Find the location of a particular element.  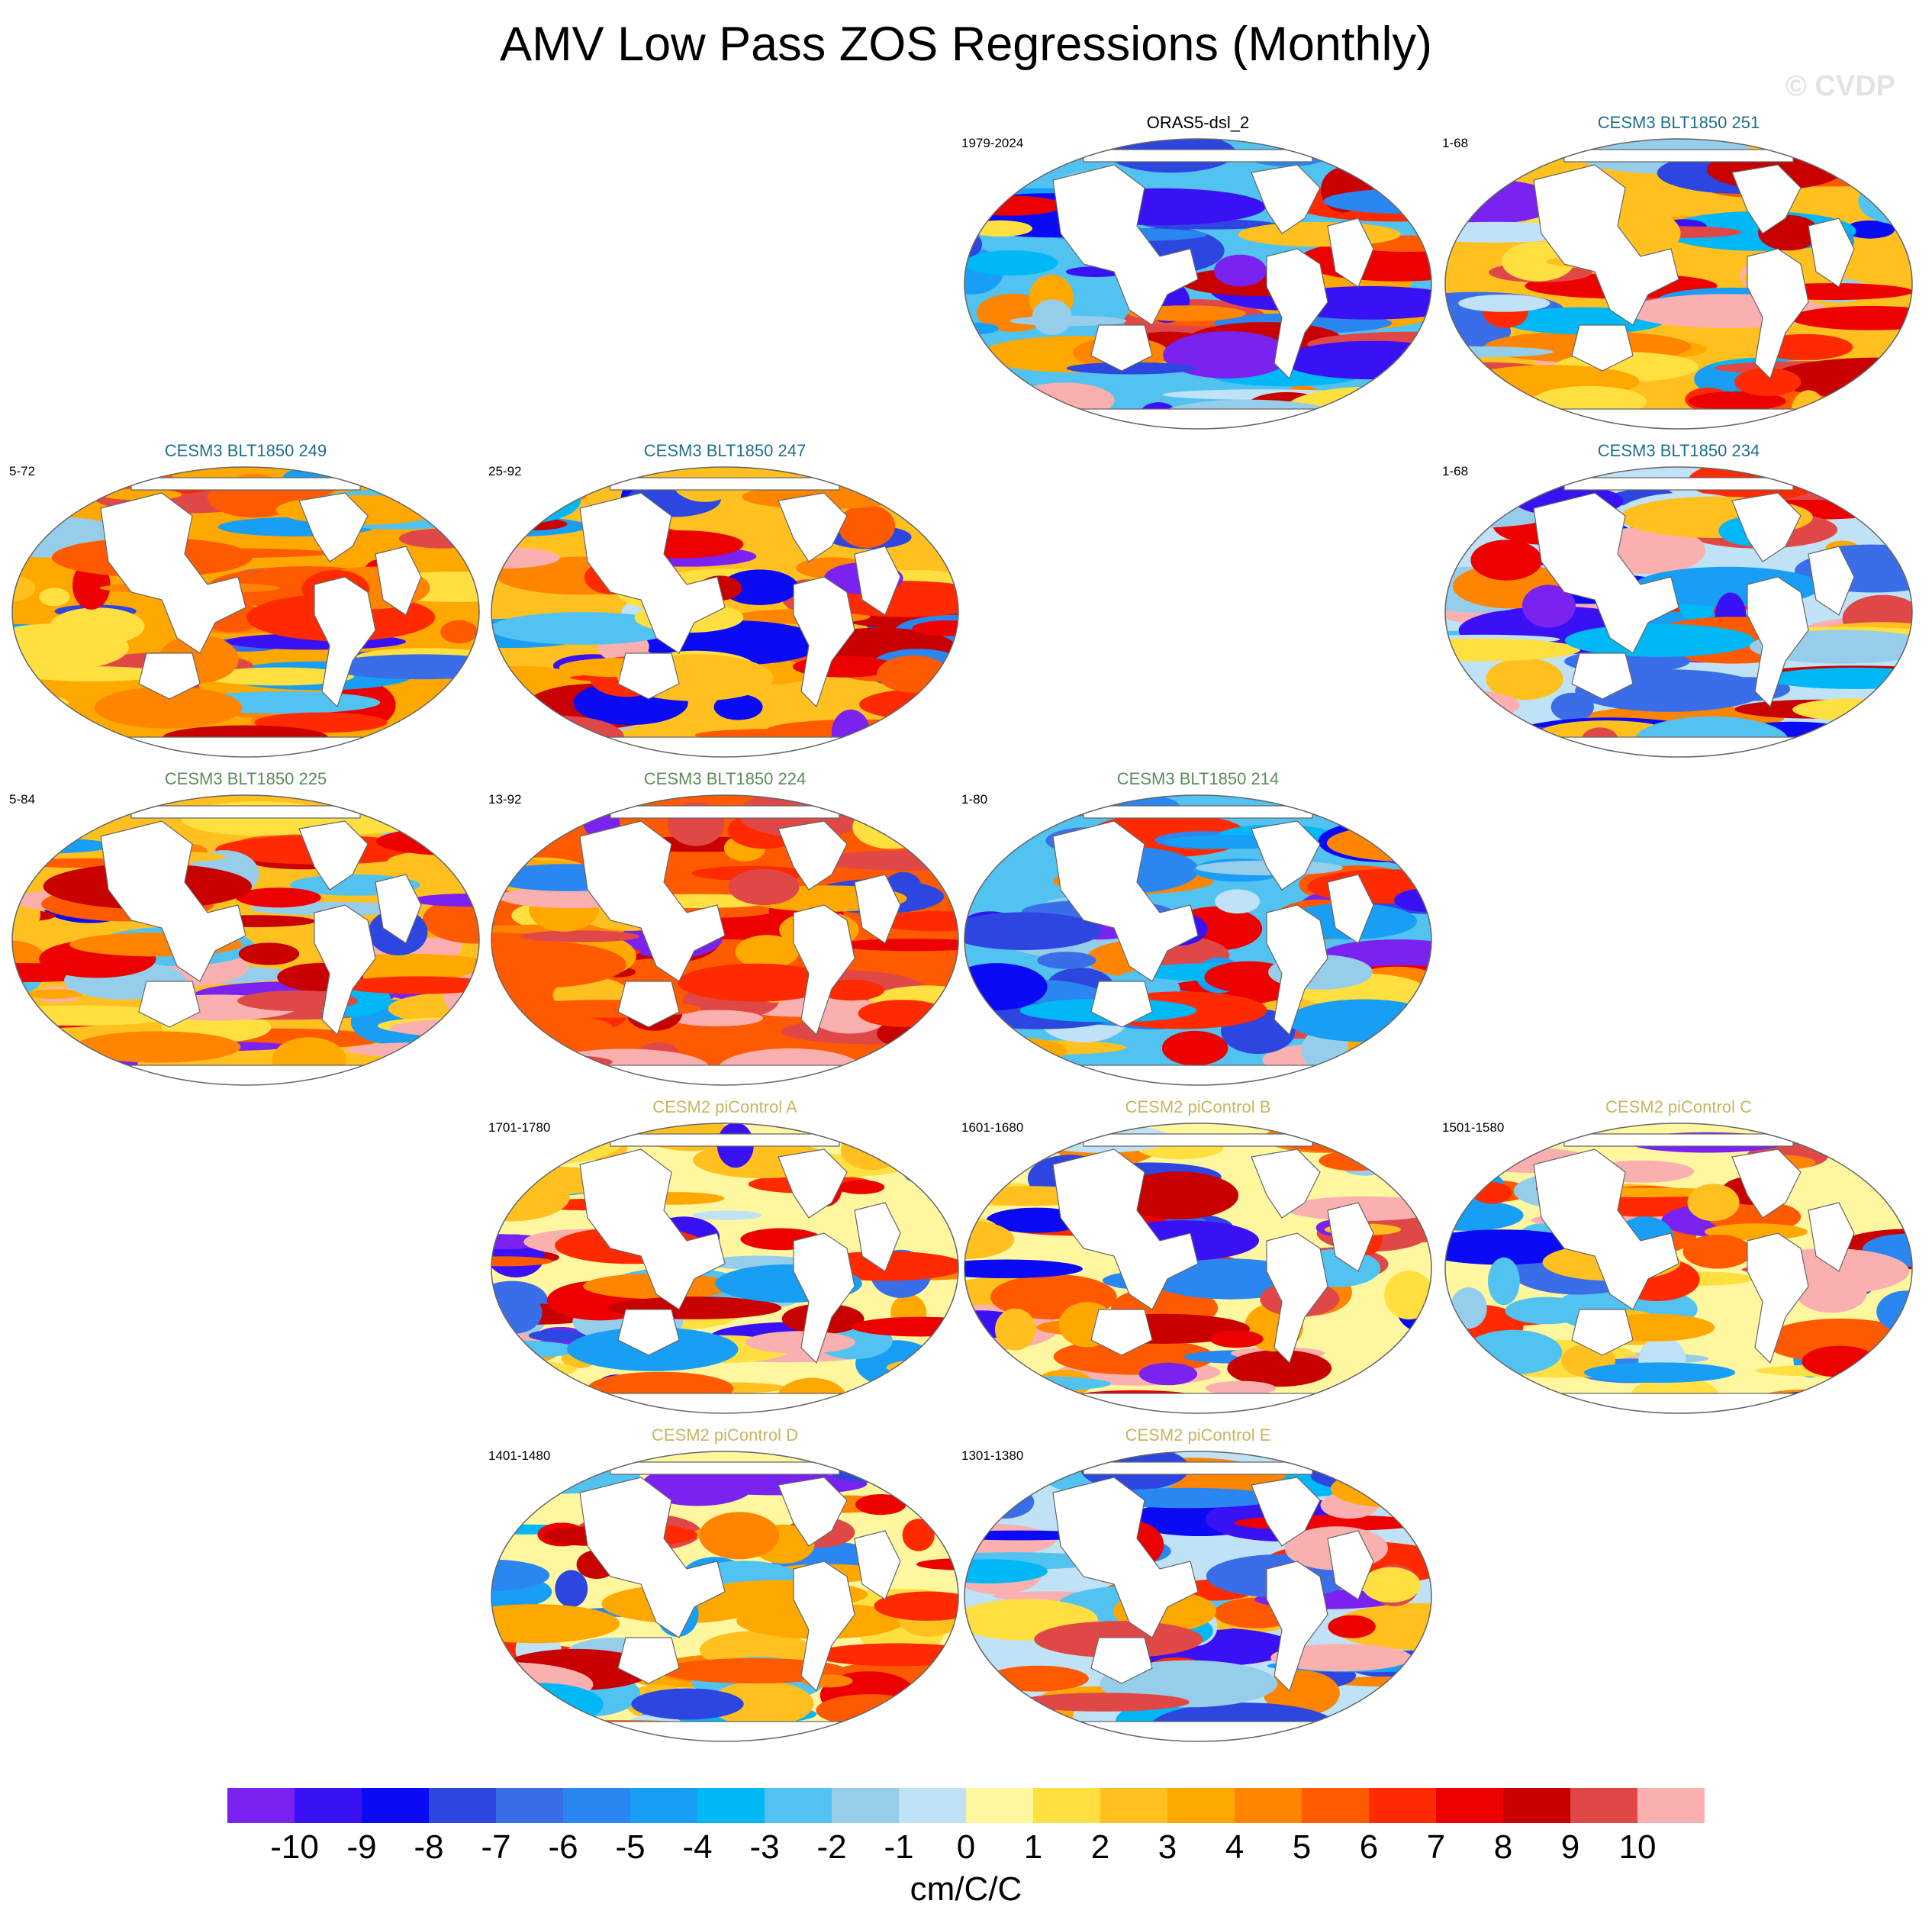

panel-years: 1601-1680 is located at coordinates (992, 1127).